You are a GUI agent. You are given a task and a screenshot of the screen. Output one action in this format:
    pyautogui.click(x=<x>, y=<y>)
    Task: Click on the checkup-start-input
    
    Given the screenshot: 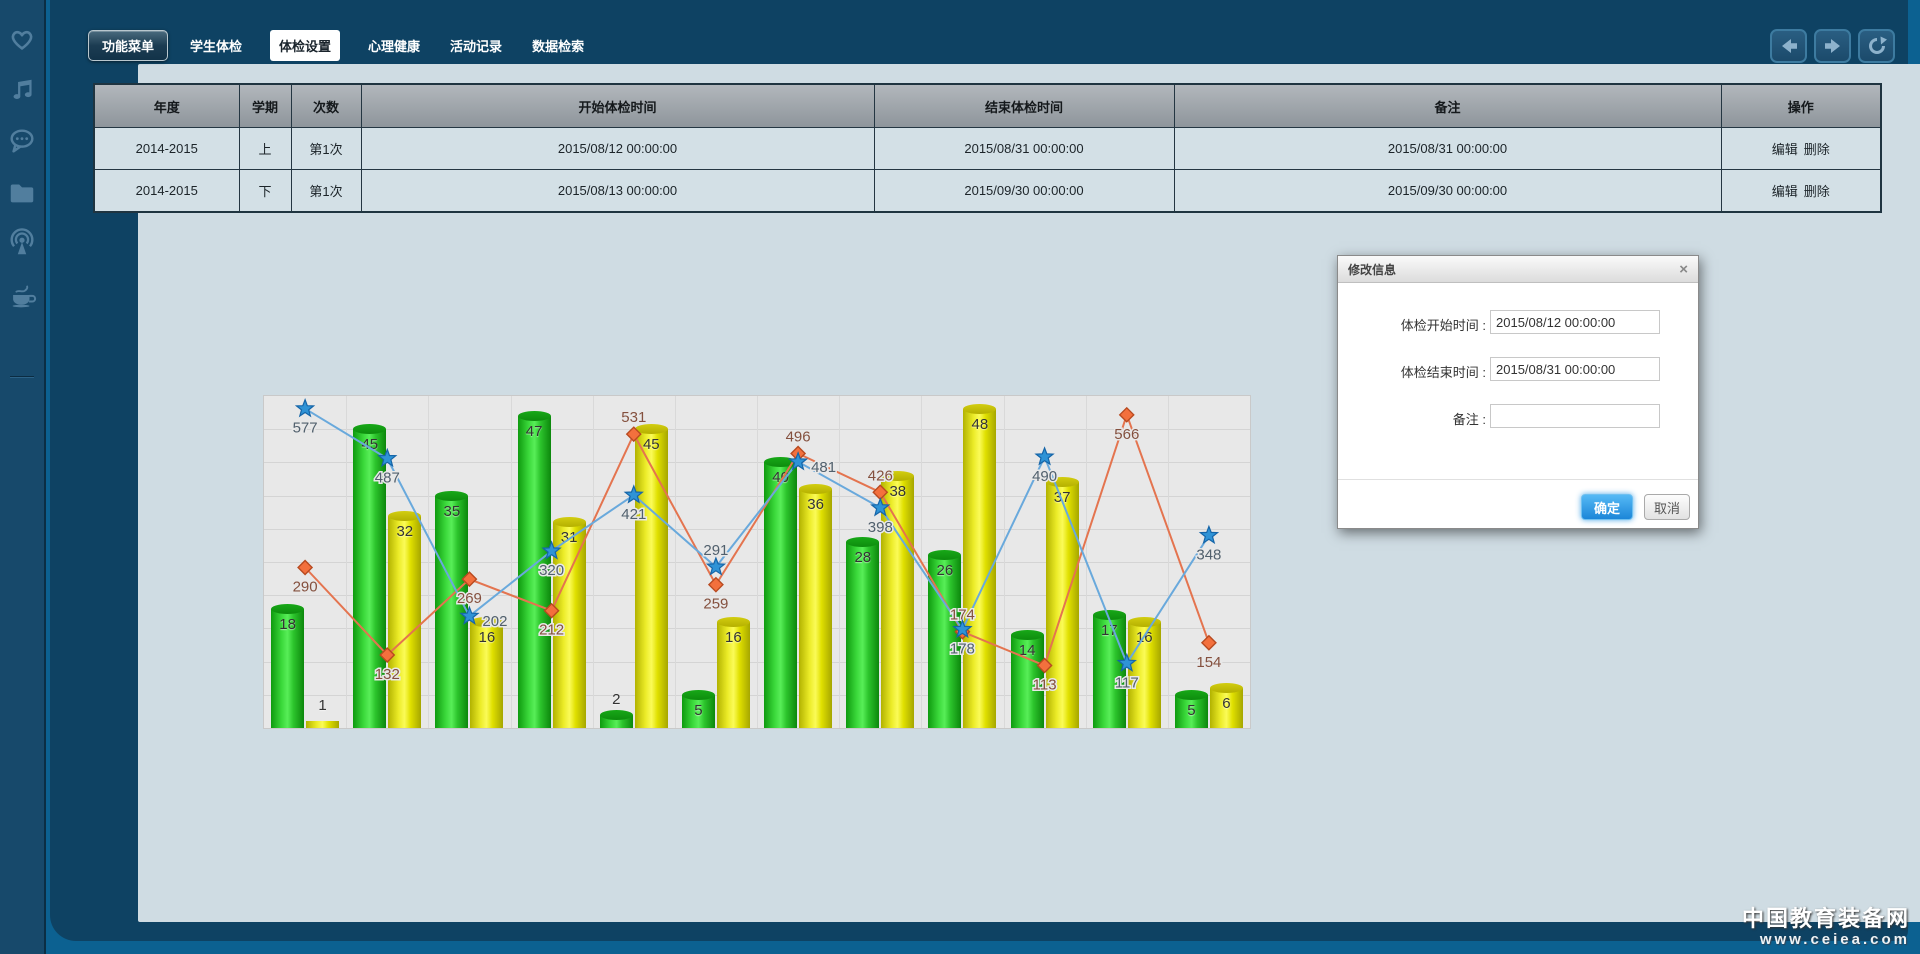 What is the action you would take?
    pyautogui.click(x=1575, y=322)
    